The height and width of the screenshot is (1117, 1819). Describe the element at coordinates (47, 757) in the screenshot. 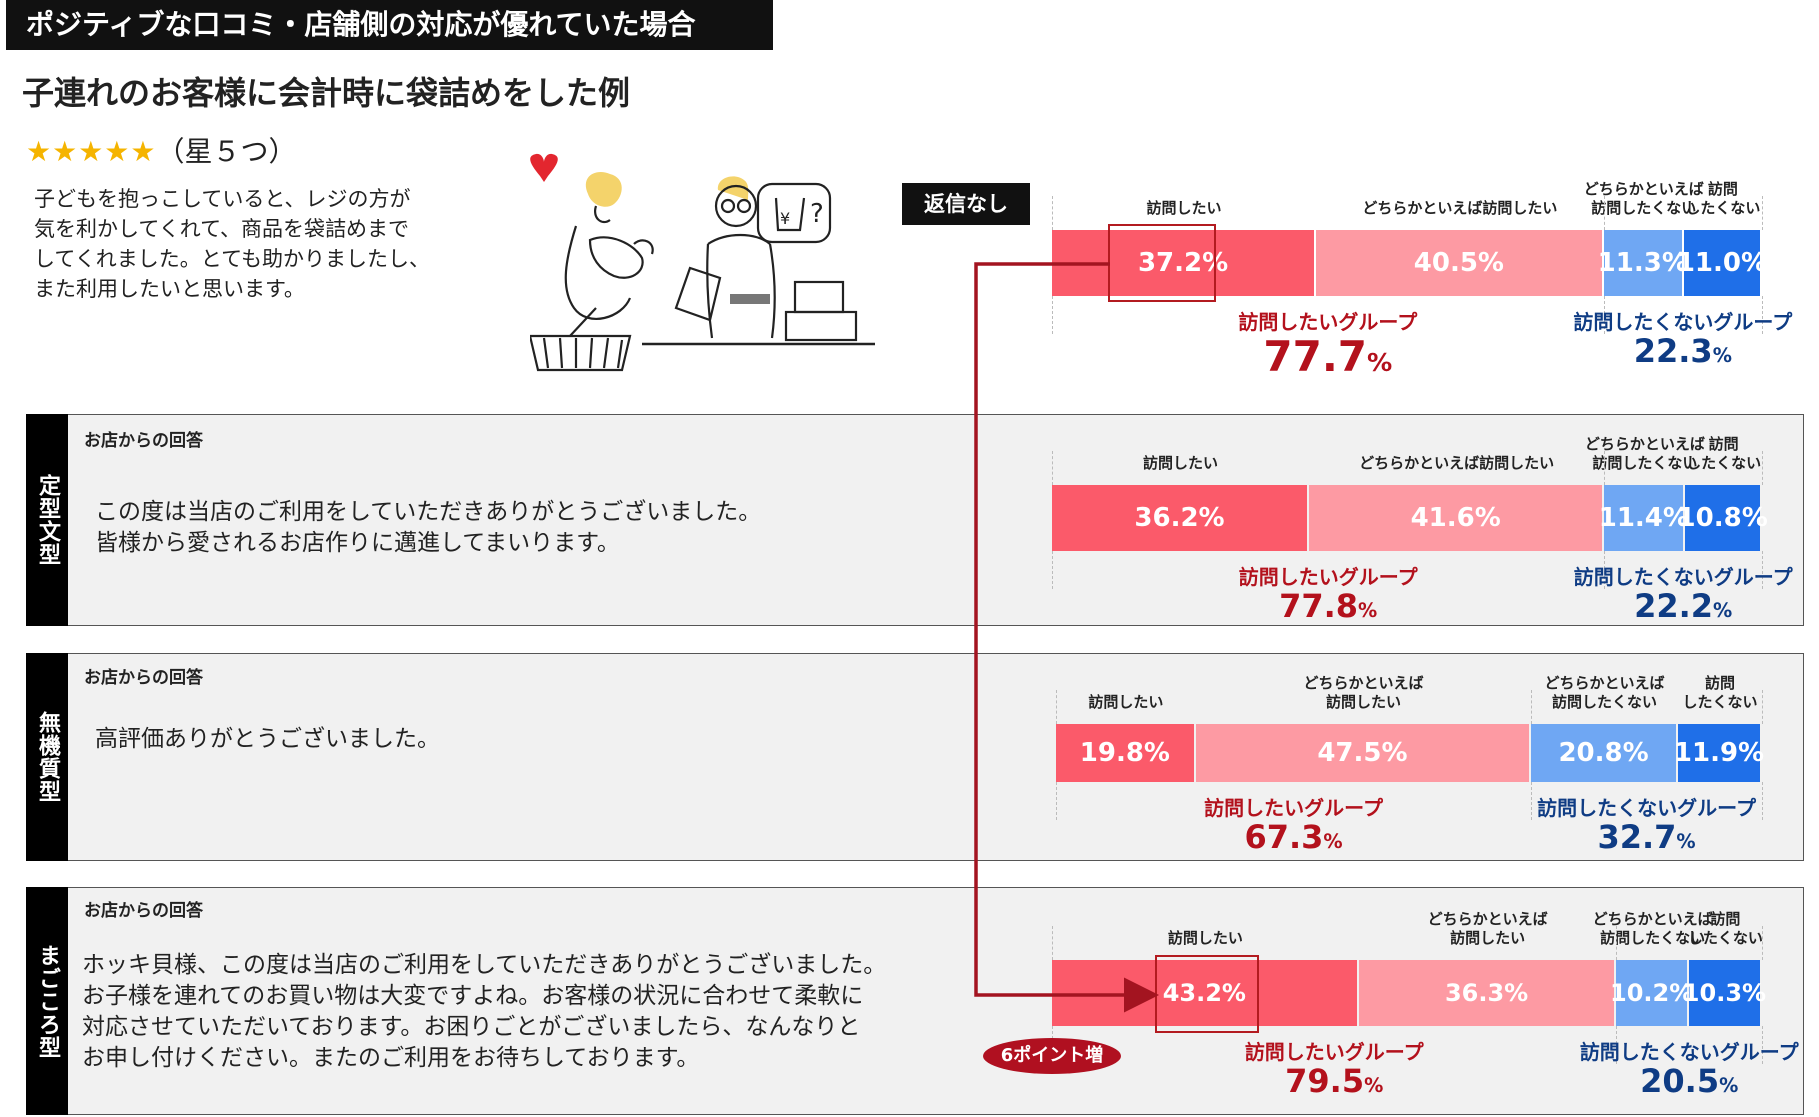

I see `section-tab-mukishitsu: 無機質型` at that location.